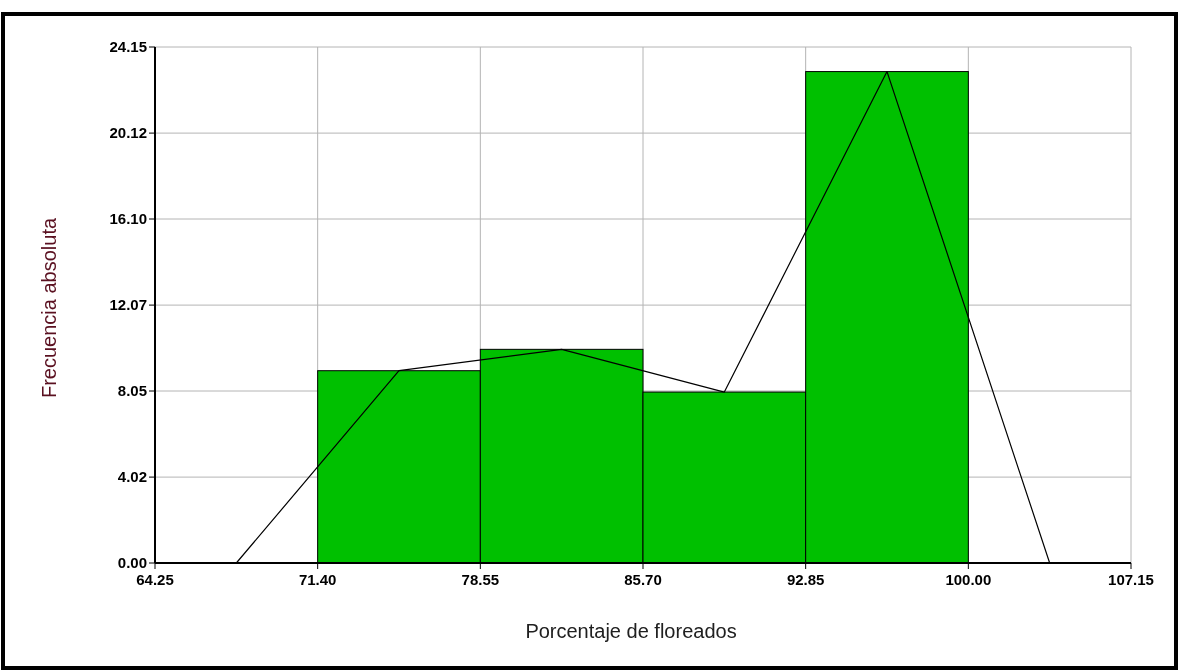 The image size is (1179, 670). What do you see at coordinates (128, 46) in the screenshot?
I see `y-tick-label: 24.15` at bounding box center [128, 46].